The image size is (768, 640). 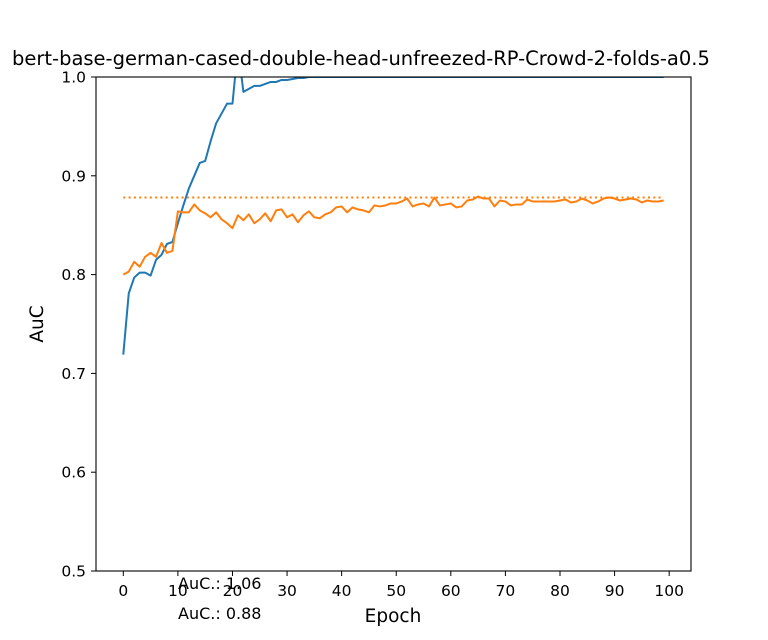 What do you see at coordinates (37, 323) in the screenshot?
I see `y-axis-label: AuC` at bounding box center [37, 323].